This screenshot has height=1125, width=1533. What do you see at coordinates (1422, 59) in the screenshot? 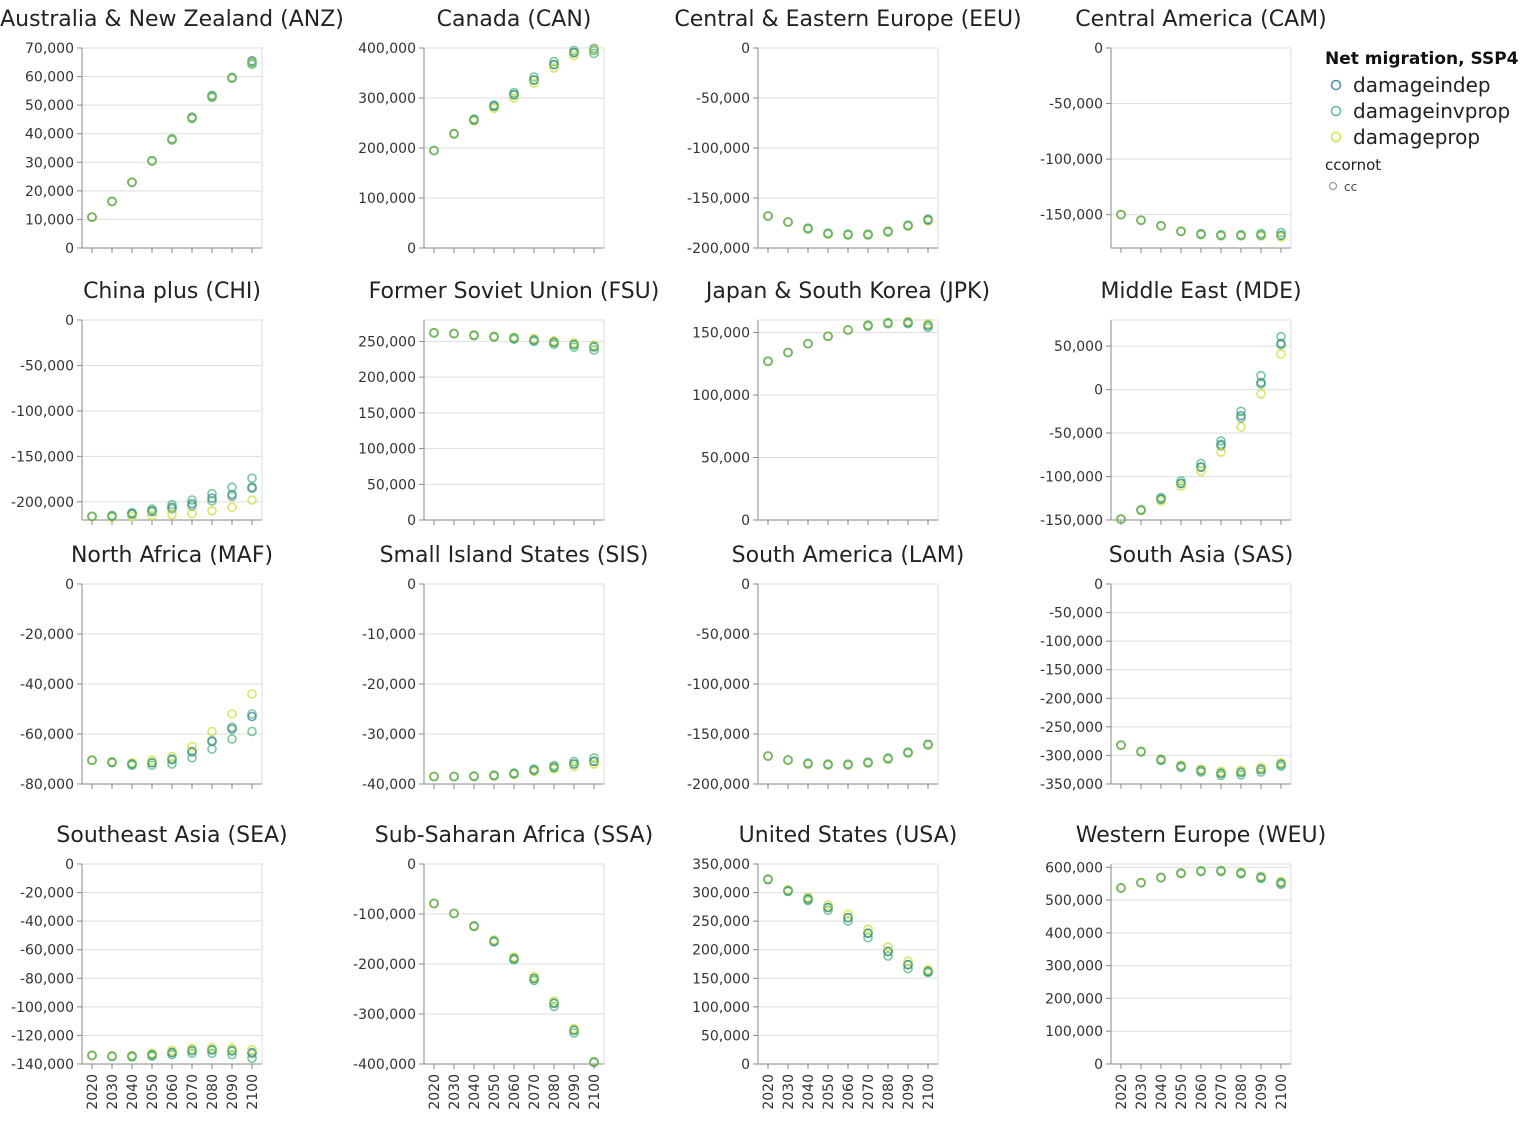
I see `legend-title: Net migration, SSP4` at bounding box center [1422, 59].